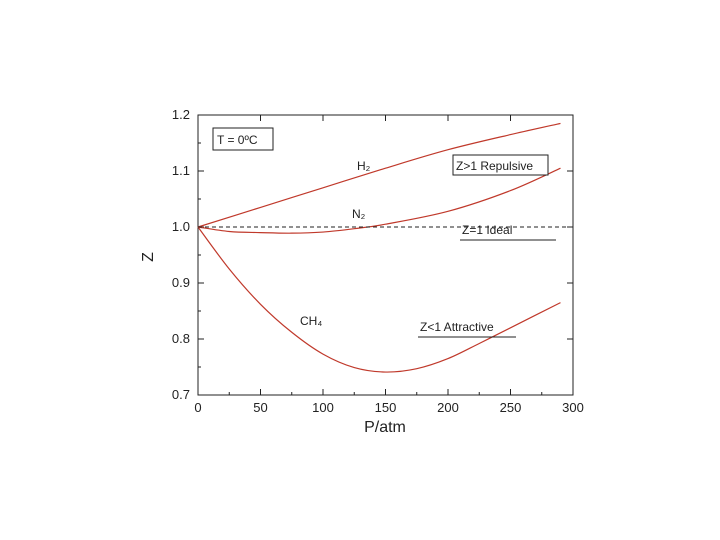 The width and height of the screenshot is (720, 540). Describe the element at coordinates (181, 114) in the screenshot. I see `y-tick-label: 1.2` at that location.